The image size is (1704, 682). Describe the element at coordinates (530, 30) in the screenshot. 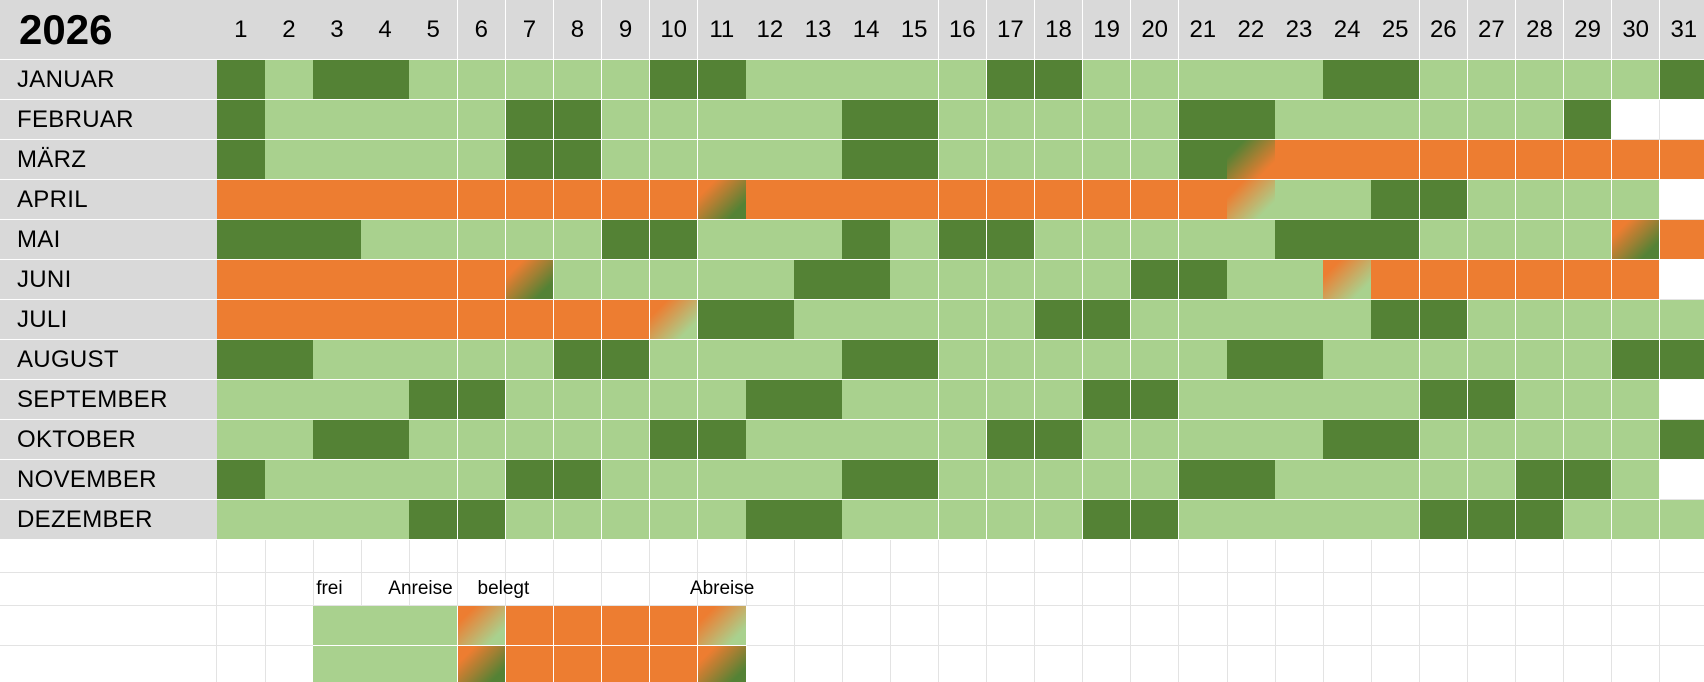

I see `day-header-7: 7` at that location.